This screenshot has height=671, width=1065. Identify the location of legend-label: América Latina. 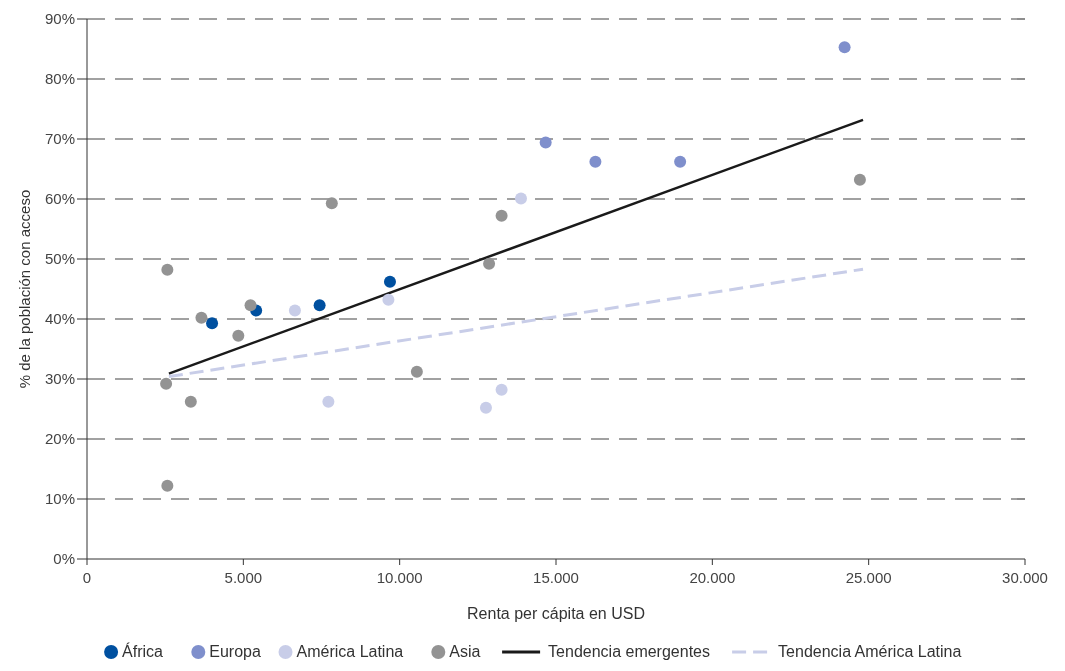
(350, 651).